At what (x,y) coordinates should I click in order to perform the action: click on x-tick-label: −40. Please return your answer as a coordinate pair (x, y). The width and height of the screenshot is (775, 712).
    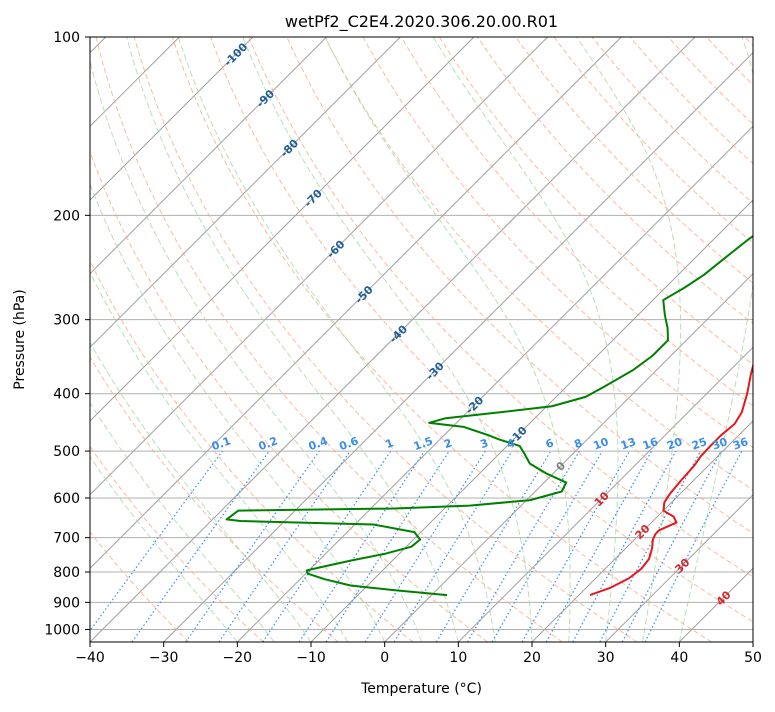
    Looking at the image, I should click on (90, 658).